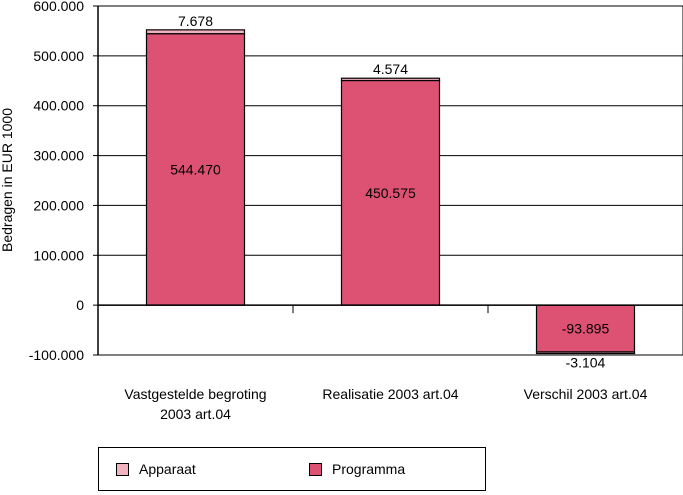  Describe the element at coordinates (58, 205) in the screenshot. I see `y-tick-label: 200.000` at that location.